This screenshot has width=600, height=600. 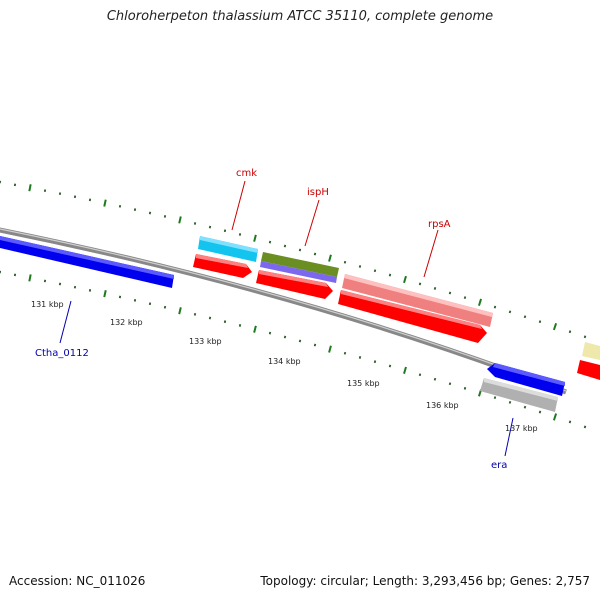 What do you see at coordinates (47, 304) in the screenshot?
I see `kbp-label-131: 131 kbp` at bounding box center [47, 304].